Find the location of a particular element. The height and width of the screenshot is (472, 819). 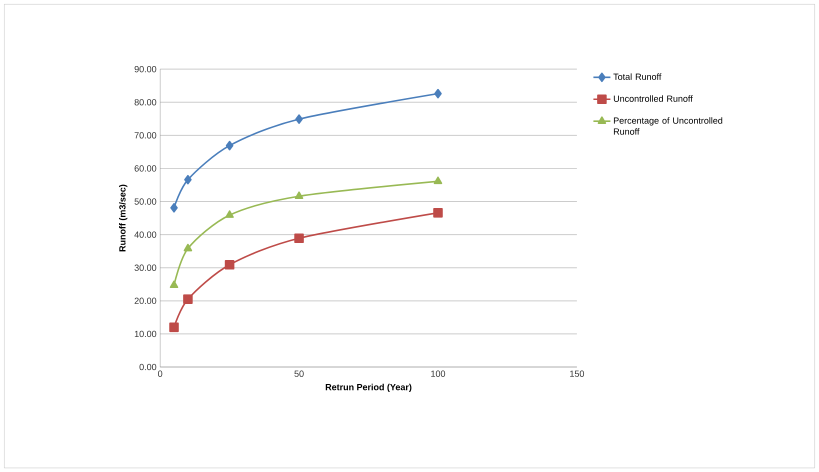

legend-label: Uncontrolled Runoff is located at coordinates (653, 98).